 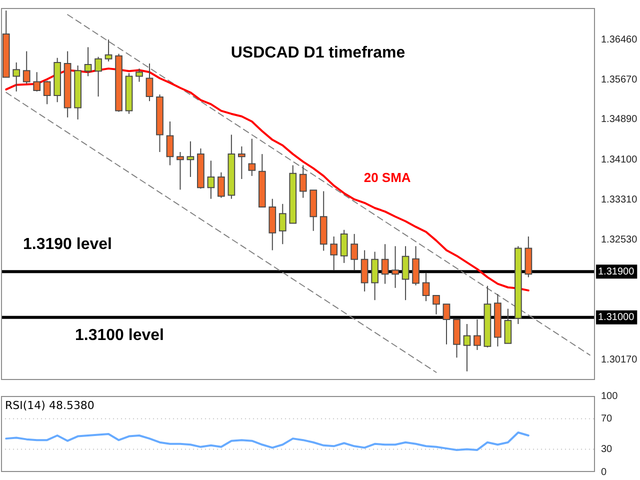 What do you see at coordinates (619, 160) in the screenshot?
I see `y-tick-label: 1.34100` at bounding box center [619, 160].